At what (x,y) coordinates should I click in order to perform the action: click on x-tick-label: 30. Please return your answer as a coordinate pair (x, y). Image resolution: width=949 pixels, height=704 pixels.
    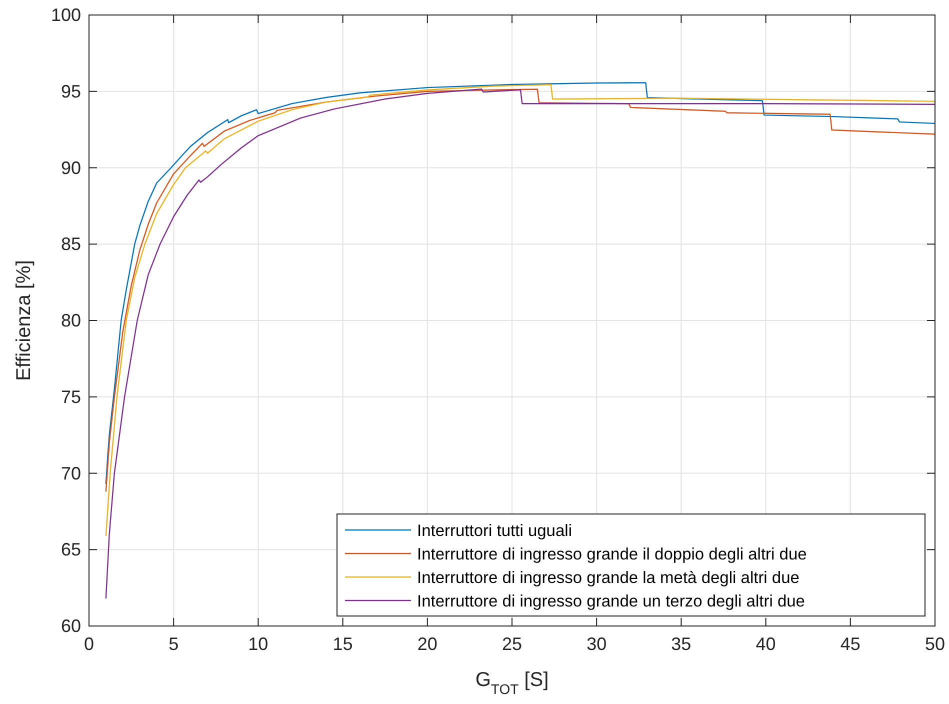
    Looking at the image, I should click on (596, 644).